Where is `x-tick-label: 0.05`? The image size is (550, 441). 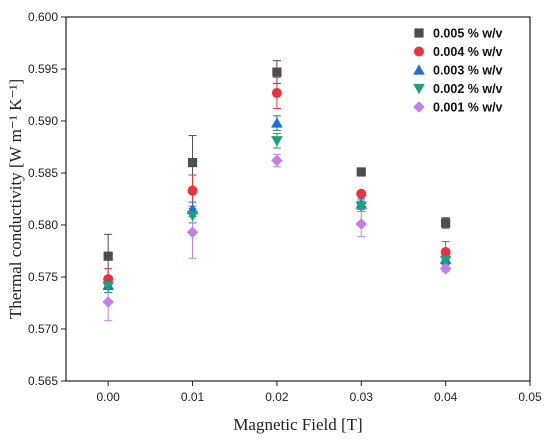
x-tick-label: 0.05 is located at coordinates (530, 397).